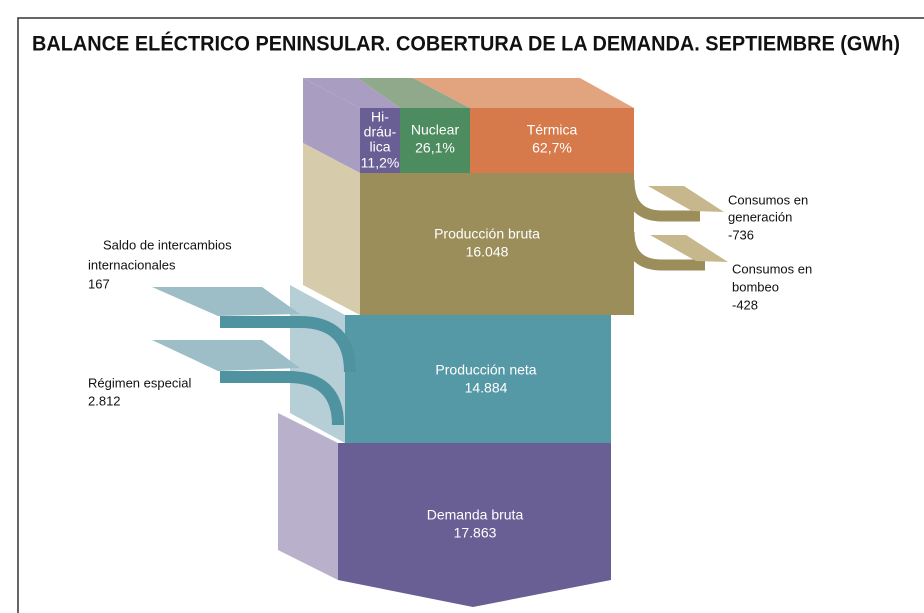  What do you see at coordinates (139, 382) in the screenshot?
I see `input-label: Régimen especial` at bounding box center [139, 382].